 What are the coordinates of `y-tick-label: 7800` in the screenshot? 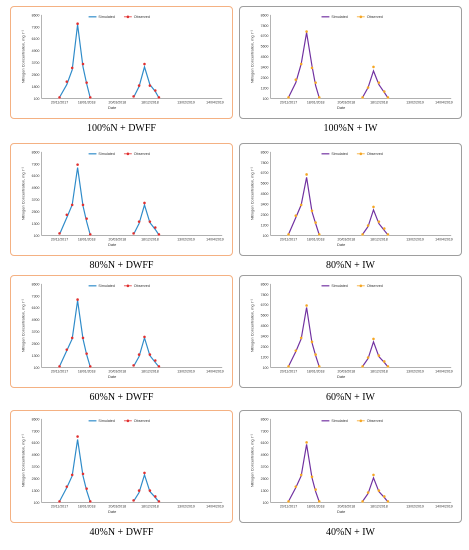 It's located at (265, 26).